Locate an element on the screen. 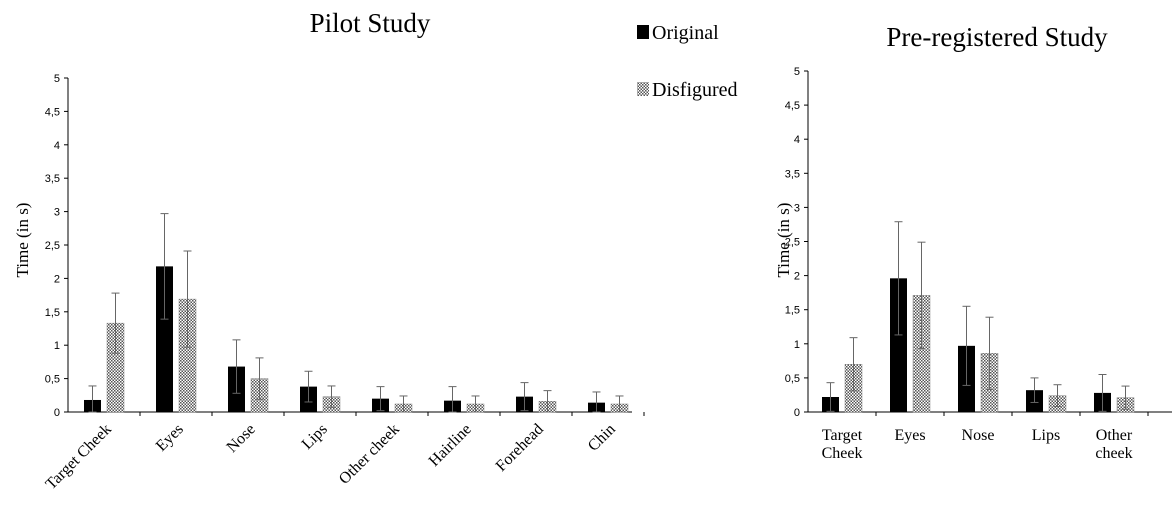 This screenshot has width=1172, height=507. chart-title: Pre-registered Study is located at coordinates (997, 37).